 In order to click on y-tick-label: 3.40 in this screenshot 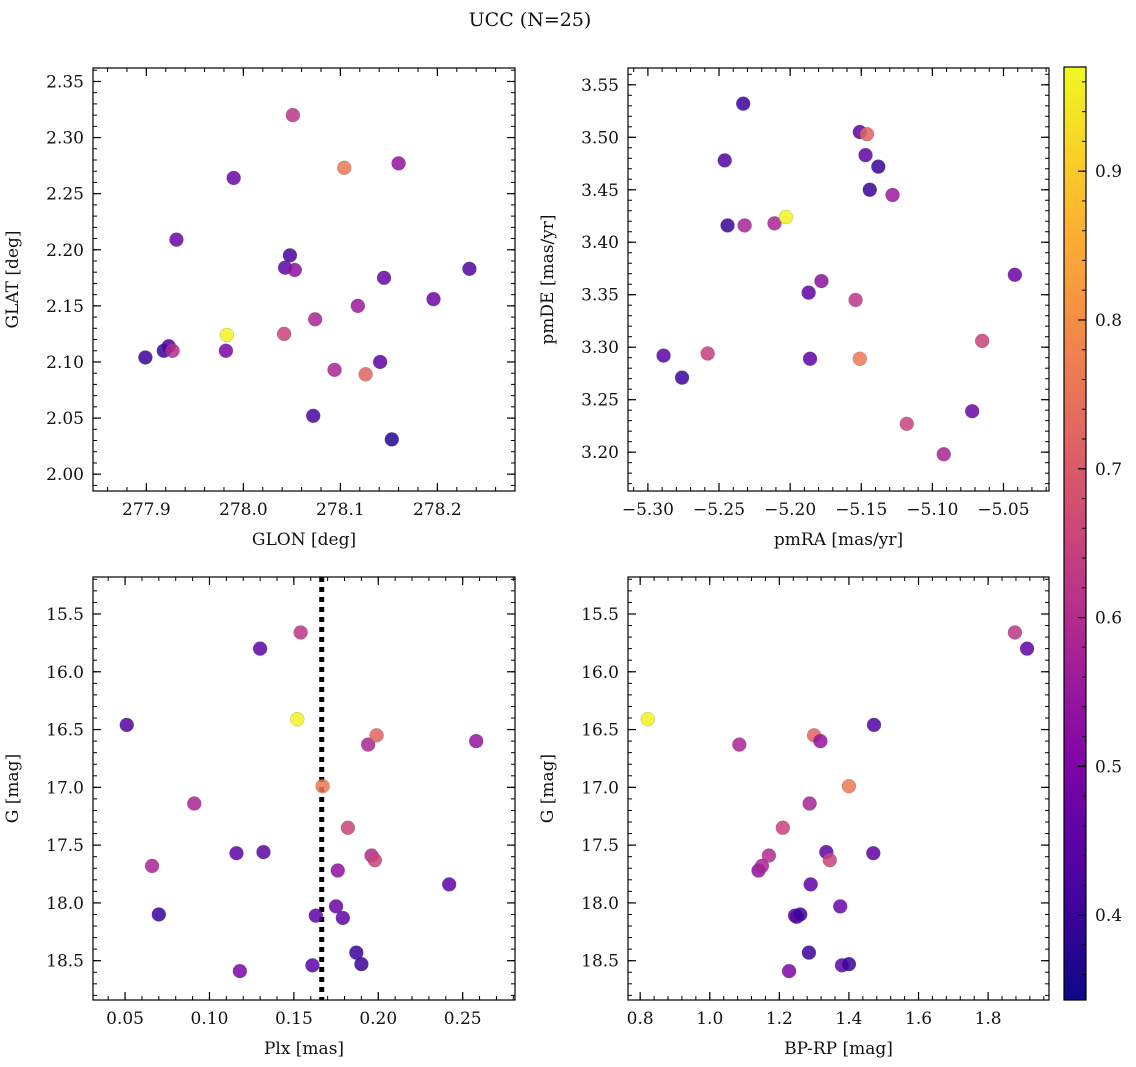, I will do `click(600, 243)`.